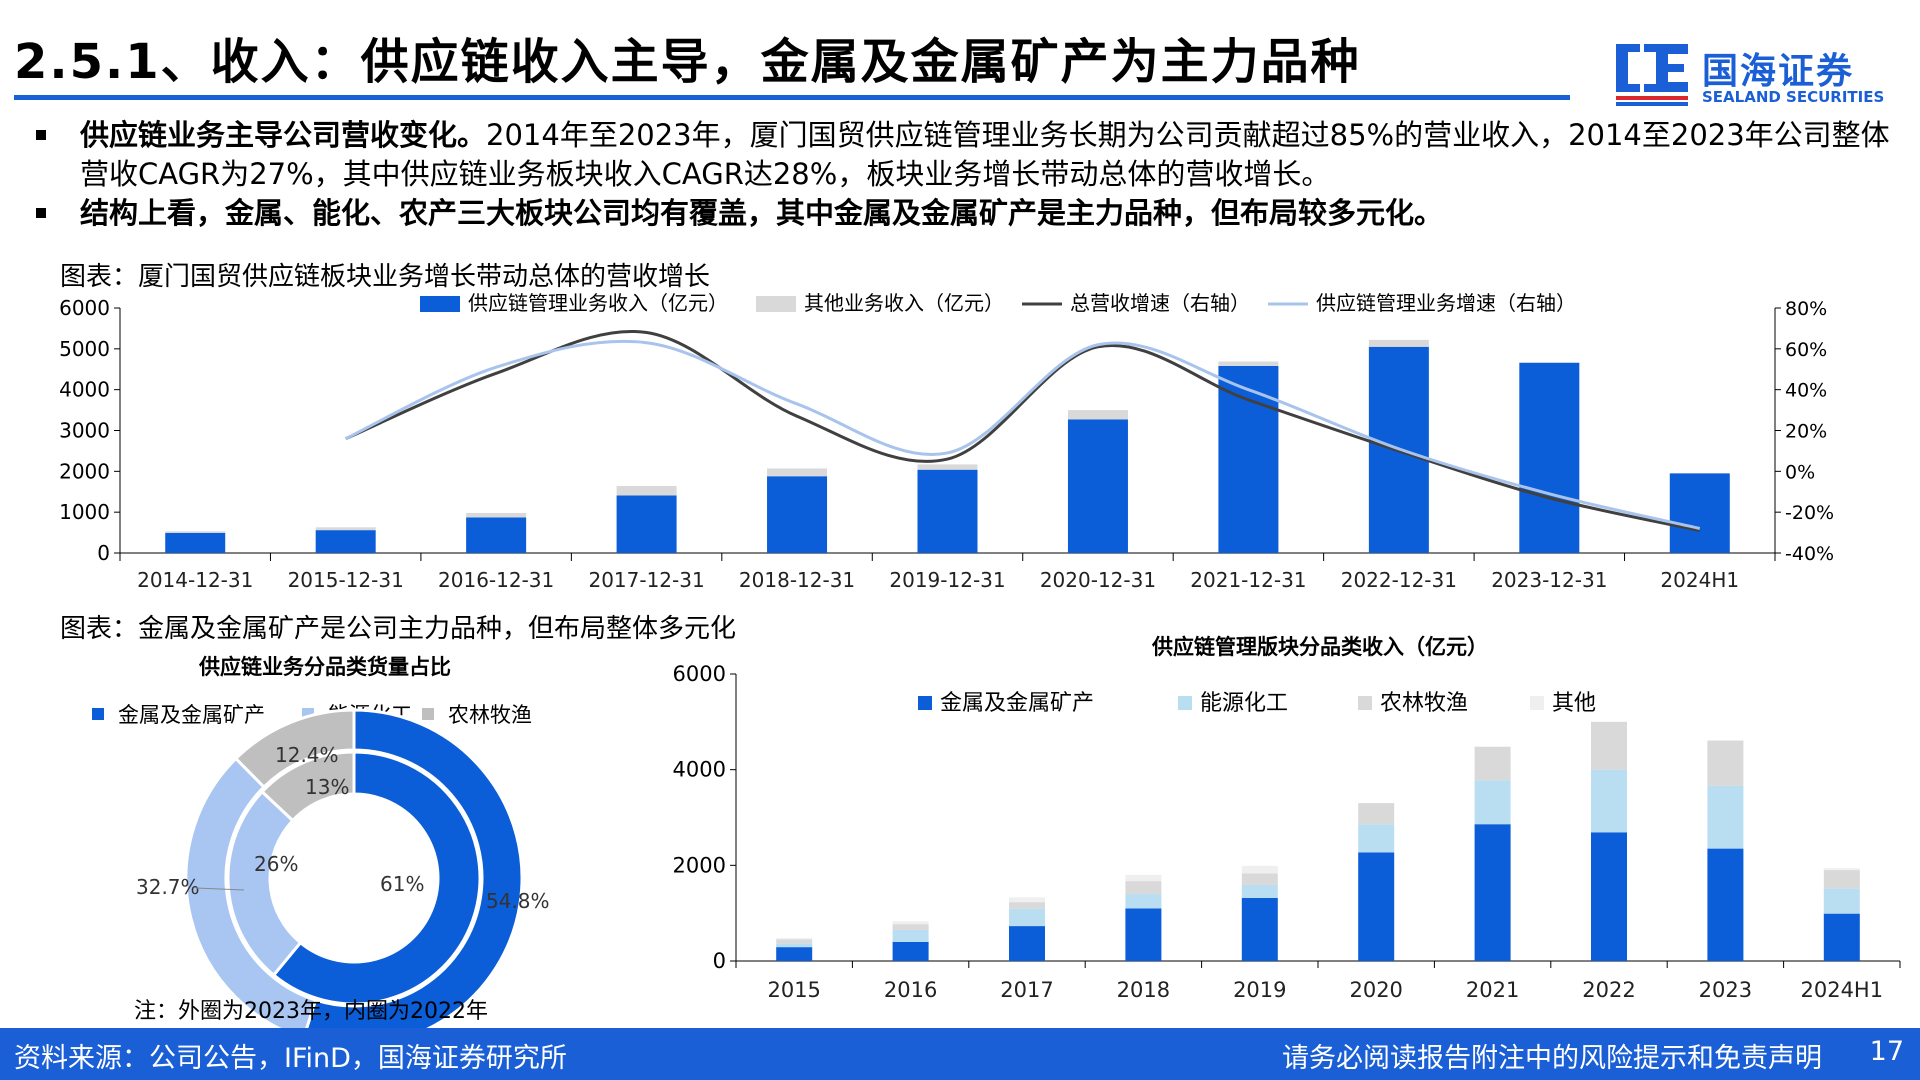 The width and height of the screenshot is (1920, 1080). What do you see at coordinates (1806, 350) in the screenshot?
I see `y2-tick-label: 60%` at bounding box center [1806, 350].